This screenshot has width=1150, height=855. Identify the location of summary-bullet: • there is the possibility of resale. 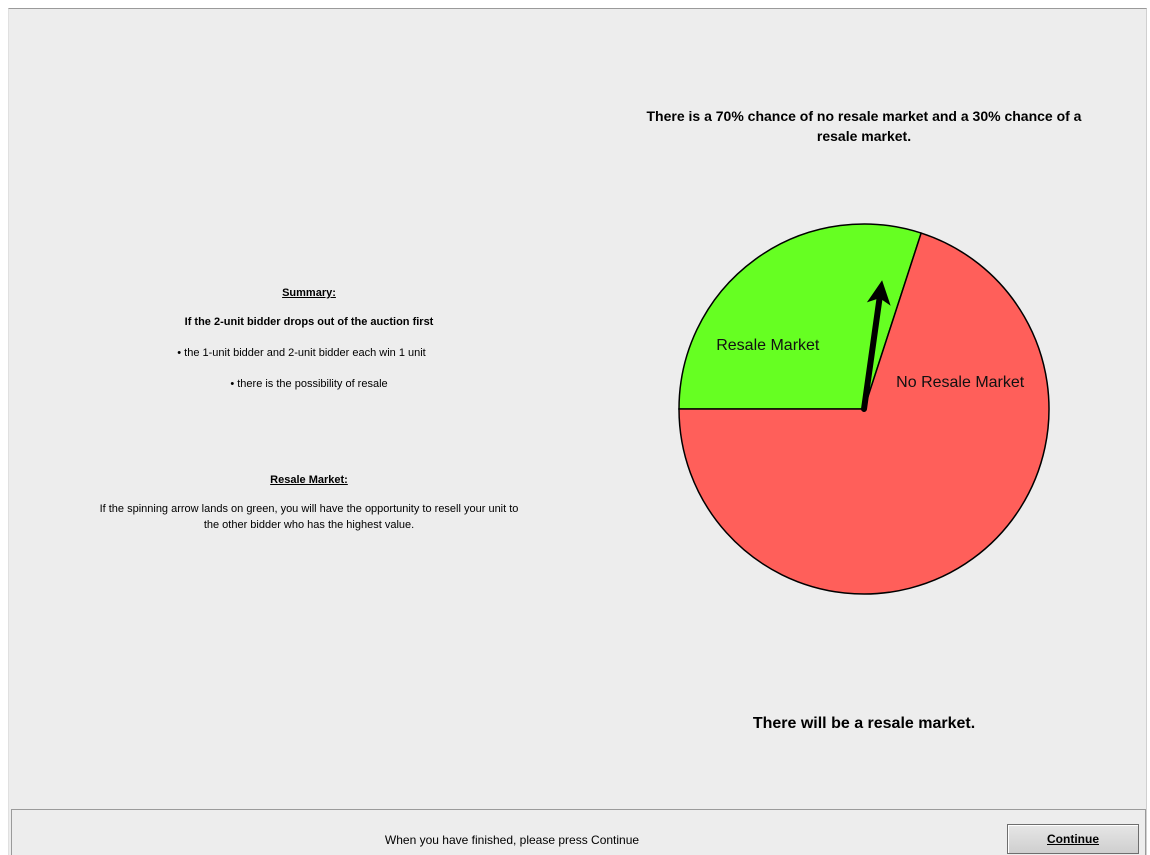
(309, 384).